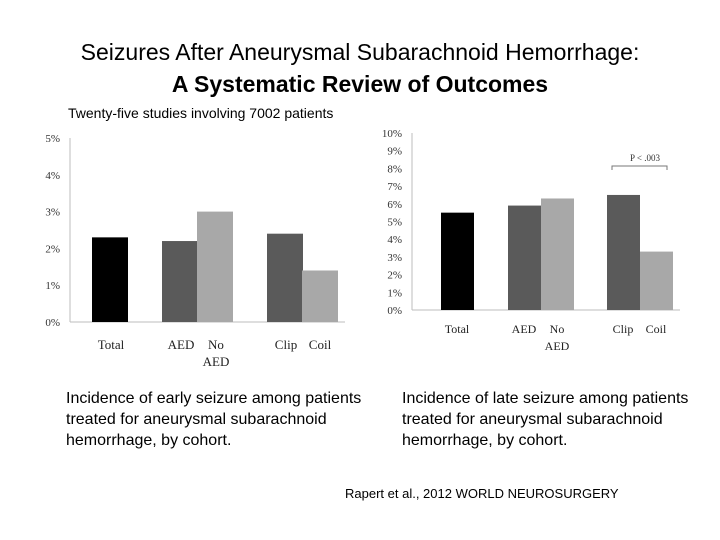 This screenshot has height=540, width=720. I want to click on significance-bracket, so click(639, 167).